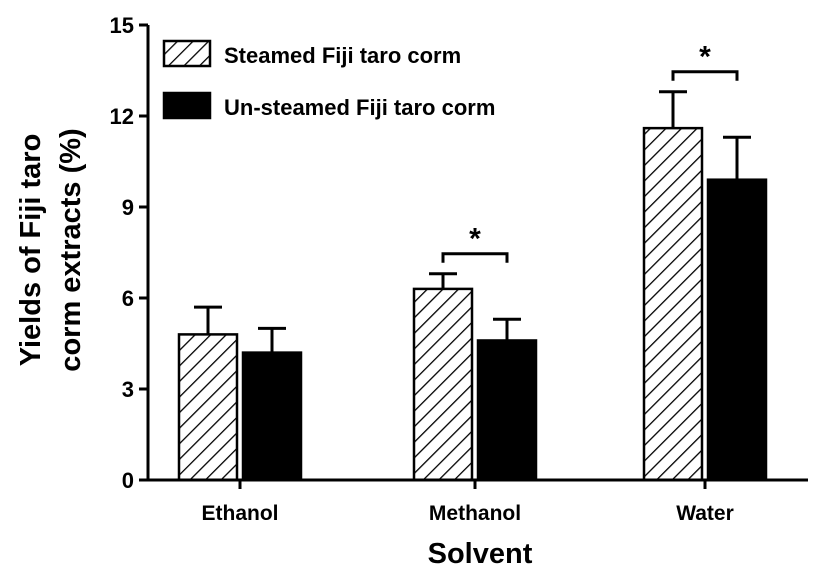  I want to click on category-label-water: Water, so click(705, 513).